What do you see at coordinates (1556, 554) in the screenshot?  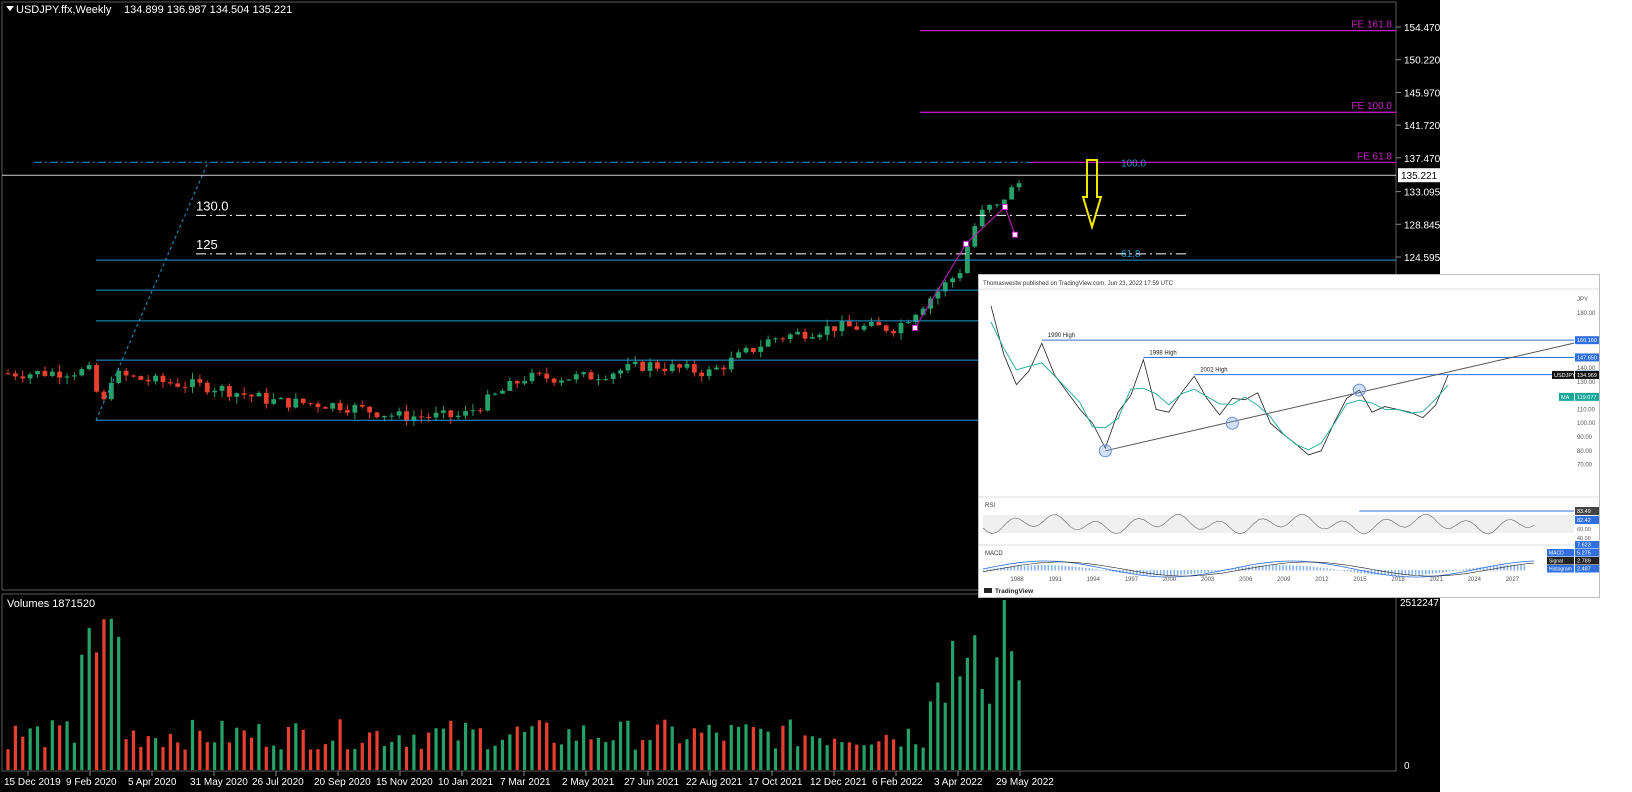 I see `inset-macd-name: MACD` at bounding box center [1556, 554].